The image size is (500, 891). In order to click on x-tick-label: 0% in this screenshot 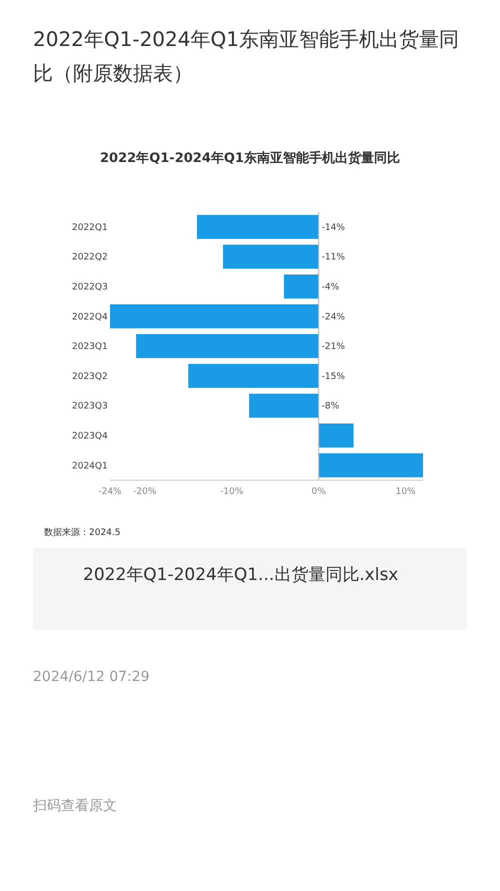, I will do `click(319, 492)`.